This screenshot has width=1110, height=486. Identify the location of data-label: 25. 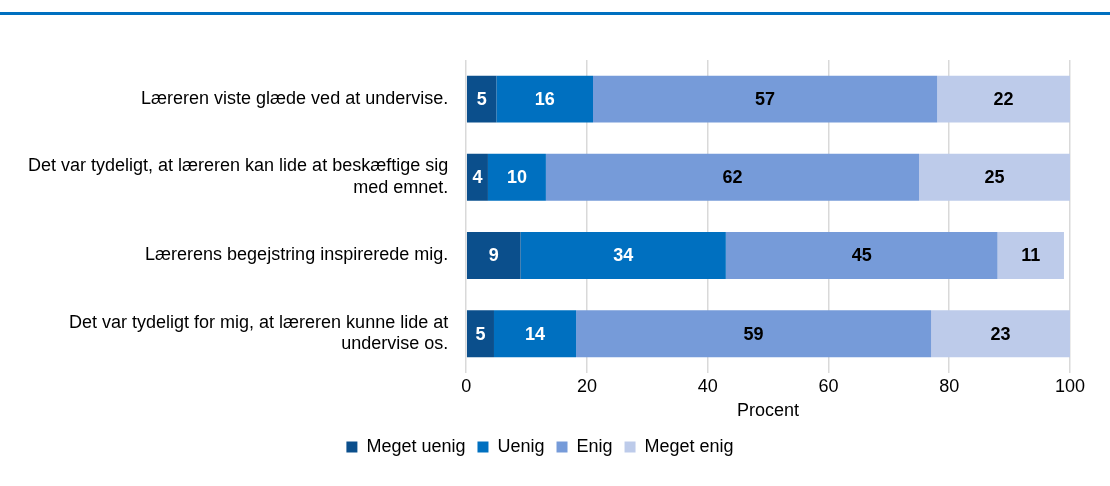
(994, 177).